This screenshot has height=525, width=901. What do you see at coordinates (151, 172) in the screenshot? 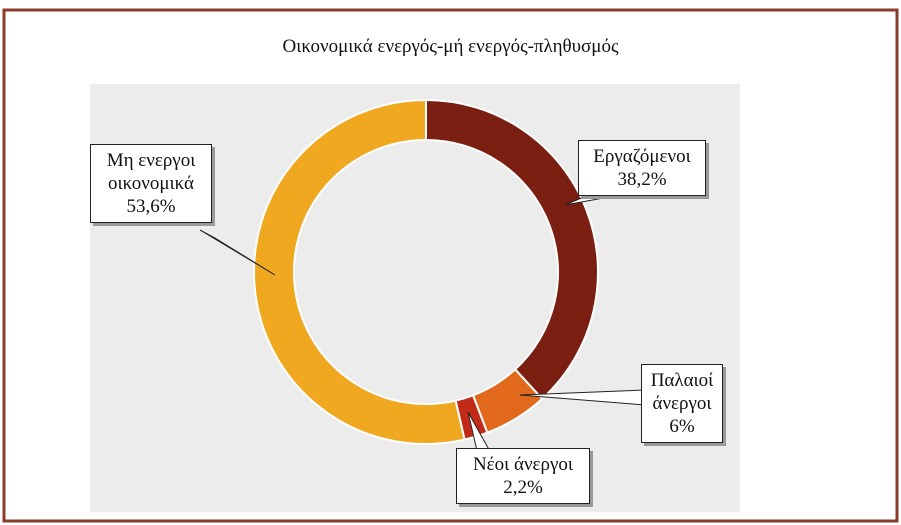
I see `category-label: Μη ενεργοι οικονομικά` at bounding box center [151, 172].